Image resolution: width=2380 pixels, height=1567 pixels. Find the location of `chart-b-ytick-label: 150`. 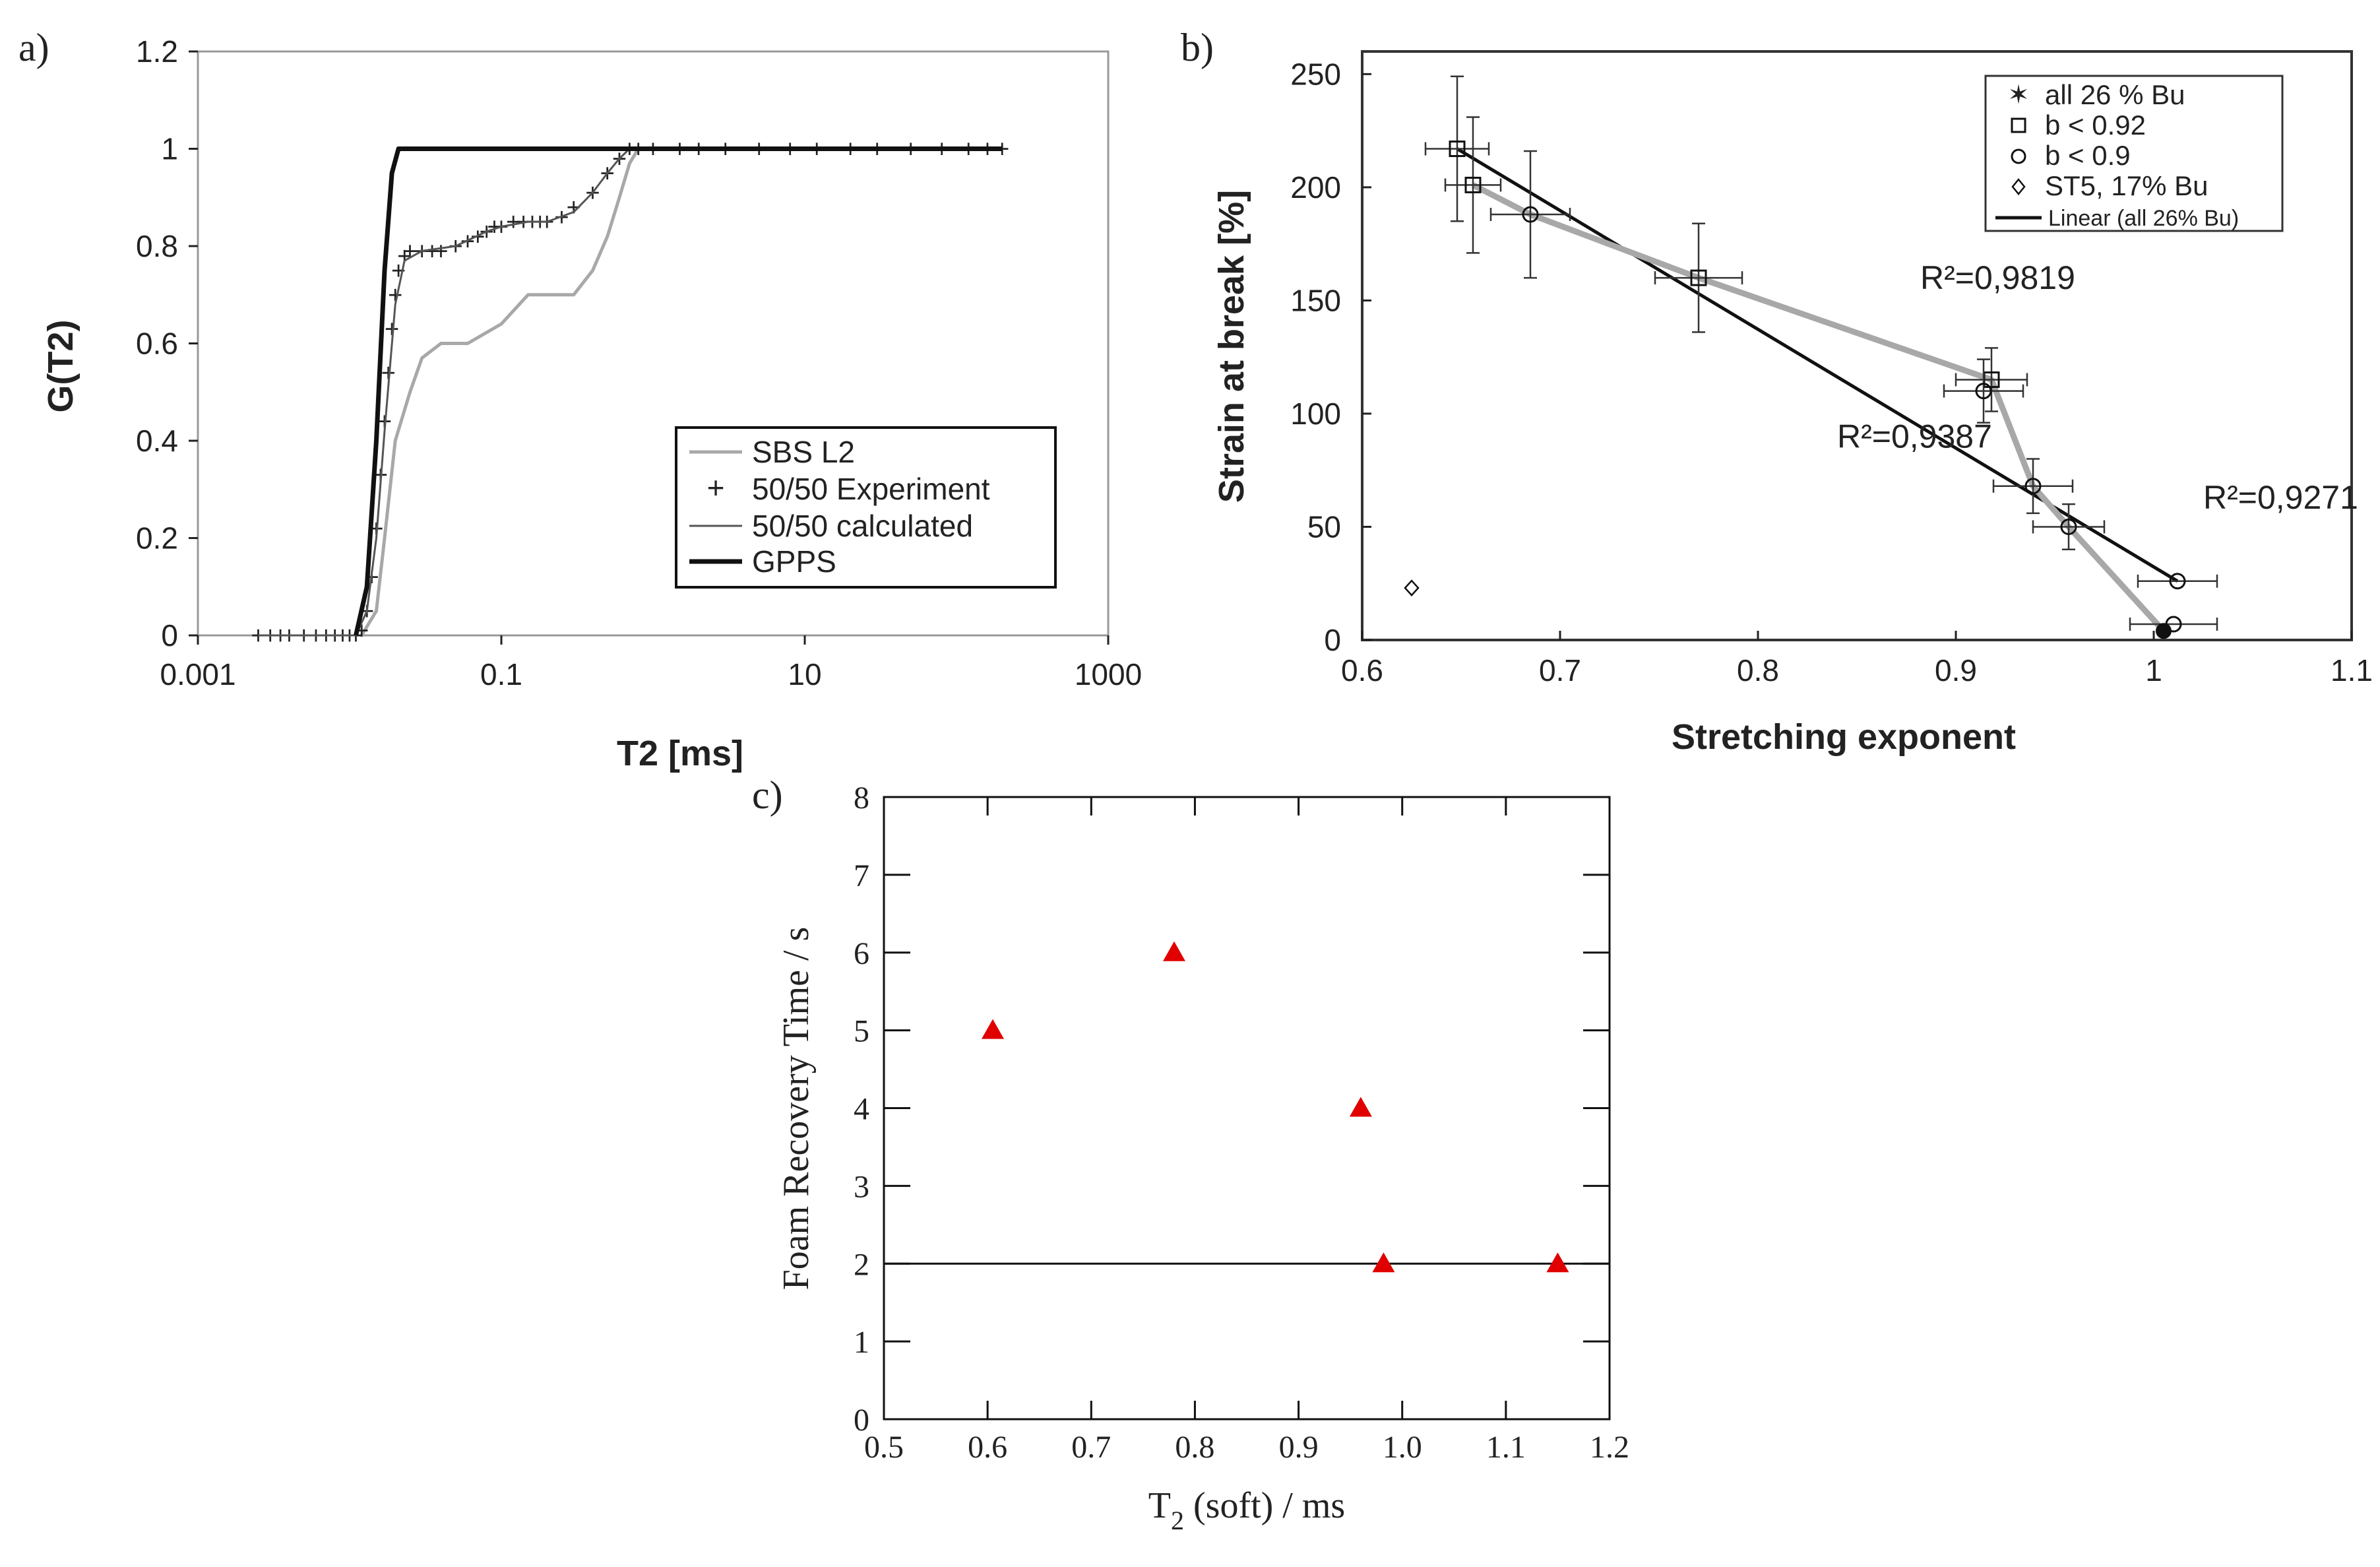

chart-b-ytick-label: 150 is located at coordinates (1315, 300).